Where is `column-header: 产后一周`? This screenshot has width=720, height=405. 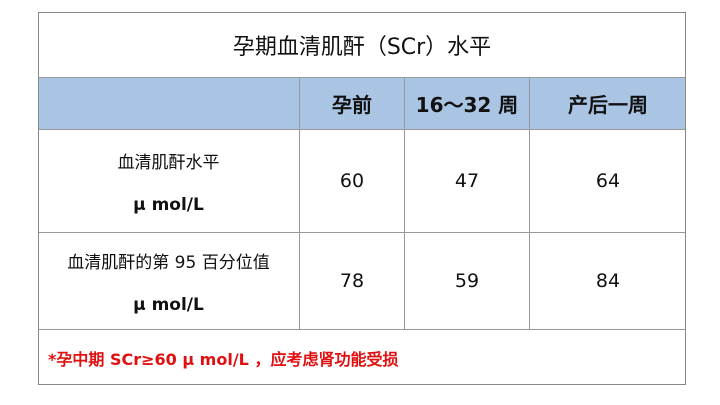 column-header: 产后一周 is located at coordinates (608, 104).